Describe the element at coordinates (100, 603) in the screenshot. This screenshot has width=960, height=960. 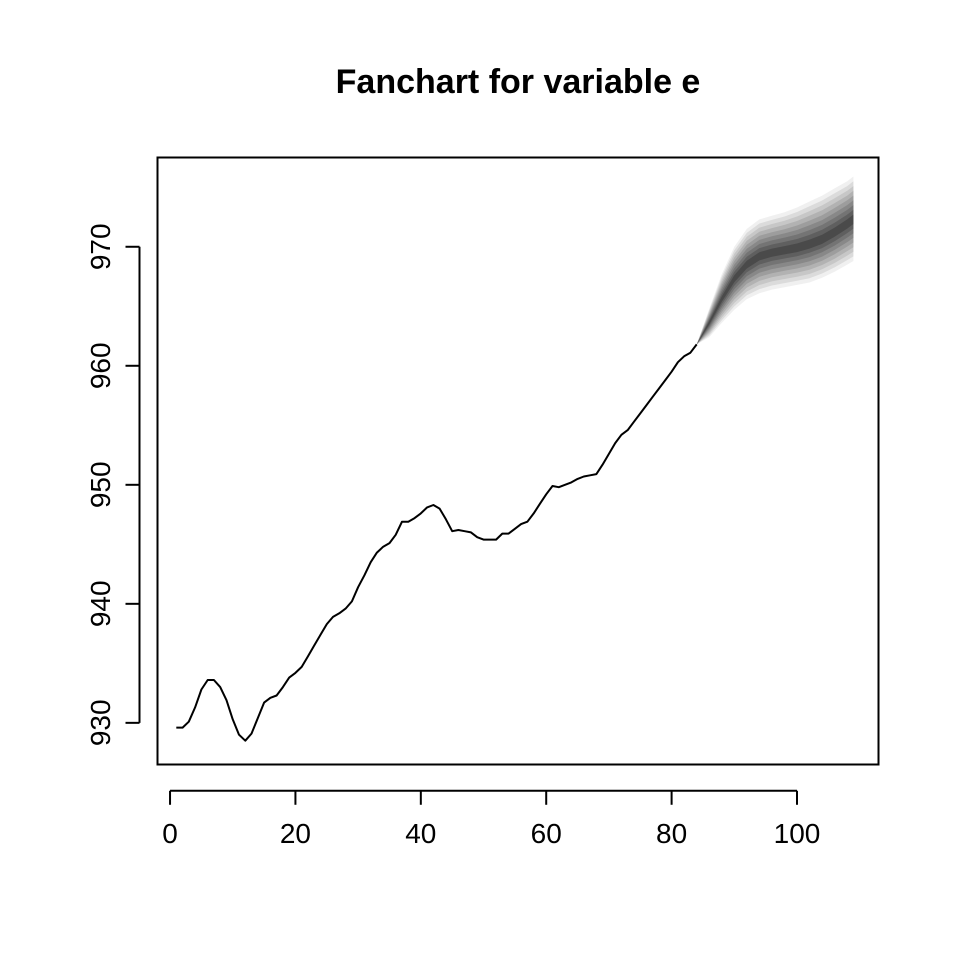
I see `y-tick-label: 940` at that location.